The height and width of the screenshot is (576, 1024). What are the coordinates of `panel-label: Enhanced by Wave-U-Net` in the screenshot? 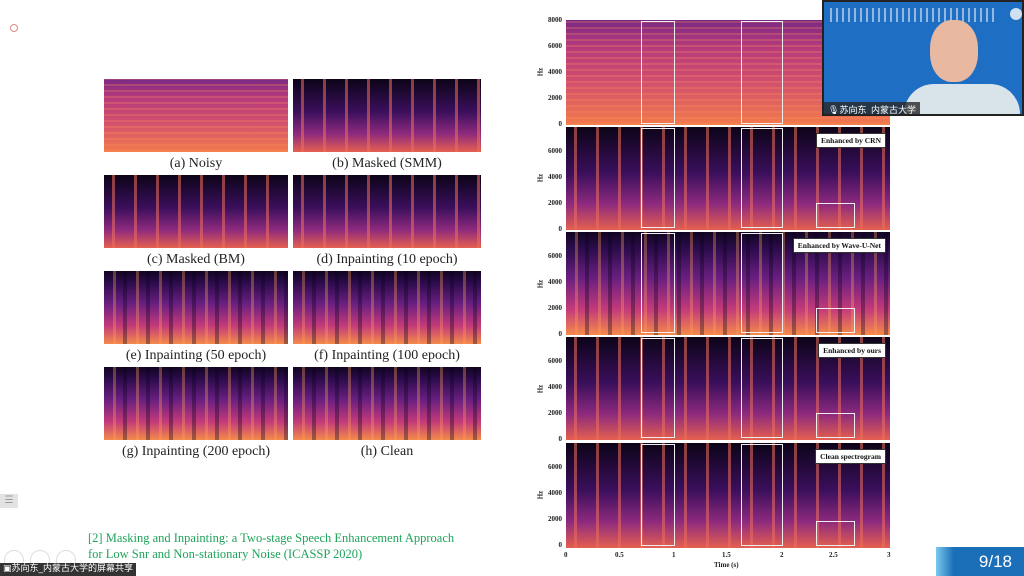 It's located at (839, 245).